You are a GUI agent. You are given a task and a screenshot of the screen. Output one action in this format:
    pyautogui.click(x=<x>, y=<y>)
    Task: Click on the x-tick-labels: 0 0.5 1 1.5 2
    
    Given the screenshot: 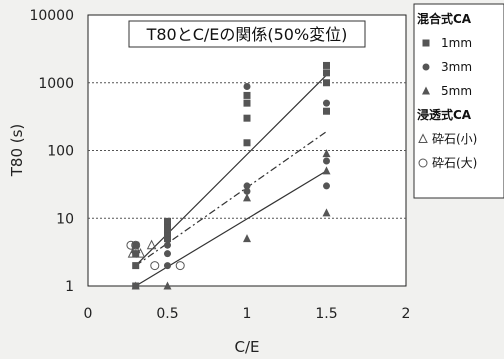 What is the action you would take?
    pyautogui.click(x=247, y=314)
    